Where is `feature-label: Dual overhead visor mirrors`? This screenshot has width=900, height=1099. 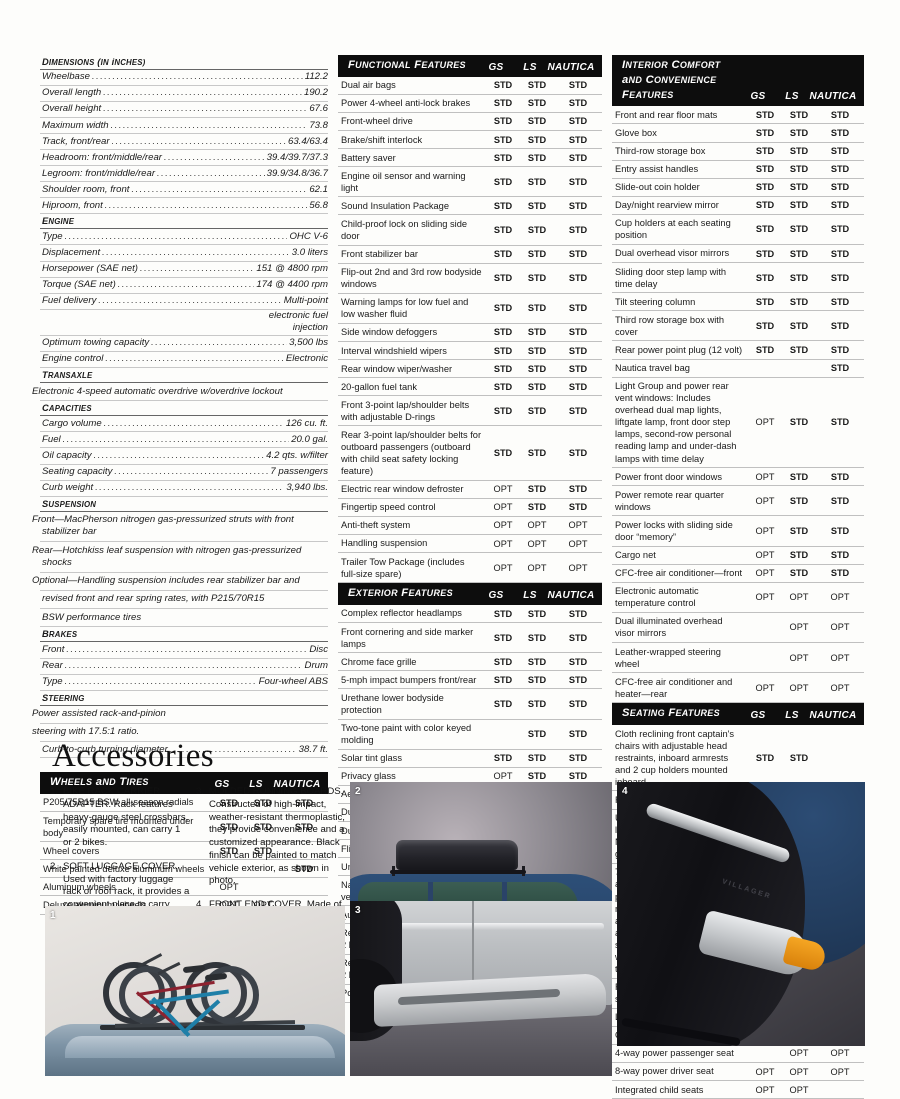
feature-label: Dual overhead visor mirrors is located at coordinates (672, 253).